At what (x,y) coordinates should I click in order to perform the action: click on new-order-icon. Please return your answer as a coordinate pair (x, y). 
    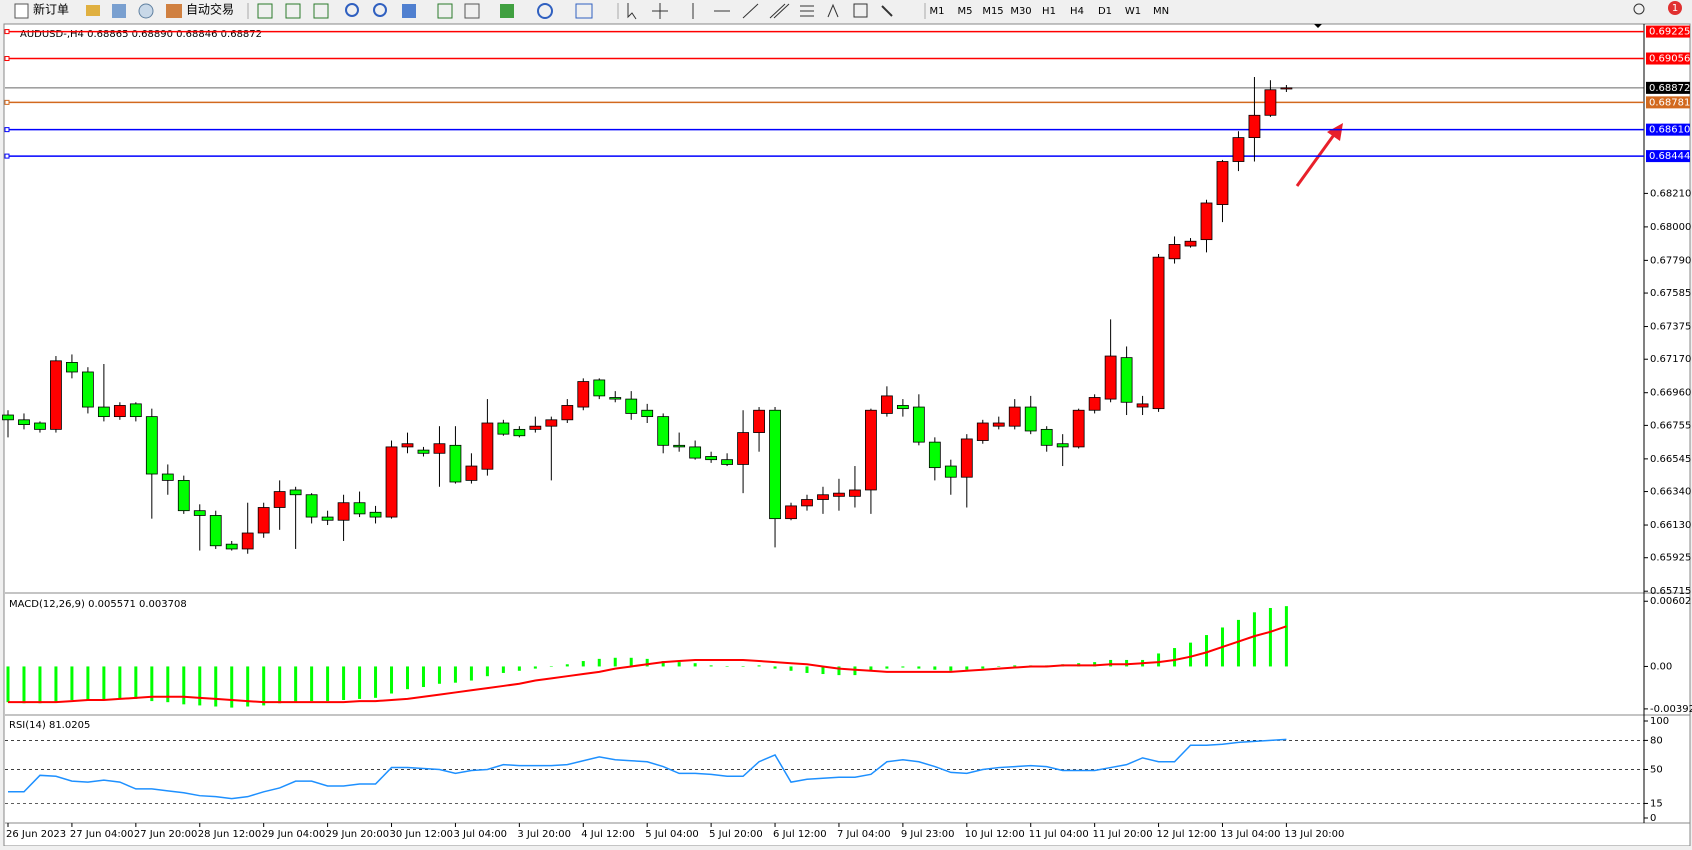
    Looking at the image, I should click on (21, 11).